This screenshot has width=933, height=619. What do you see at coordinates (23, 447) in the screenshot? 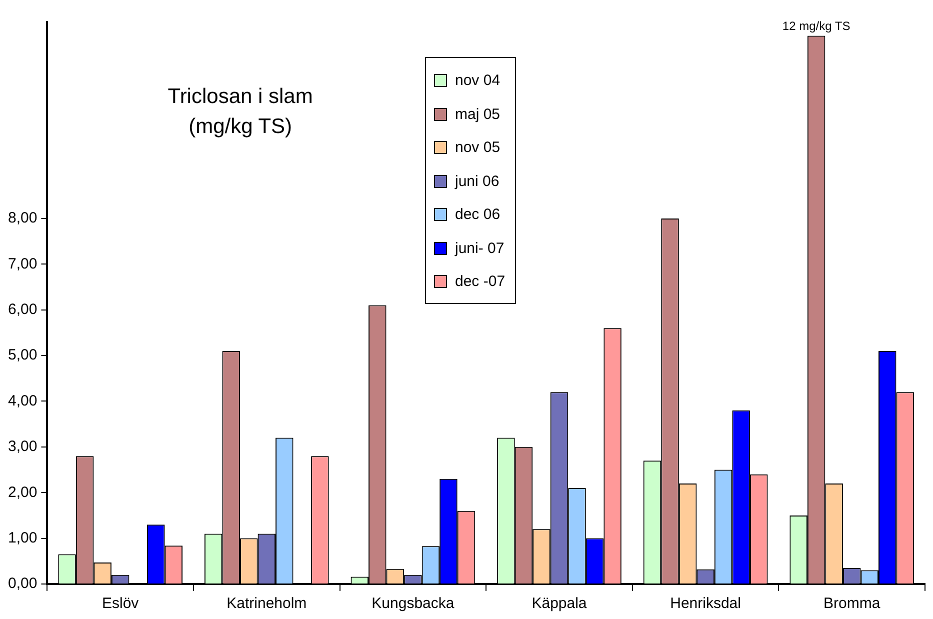
I see `y-tick-label: 3,00` at bounding box center [23, 447].